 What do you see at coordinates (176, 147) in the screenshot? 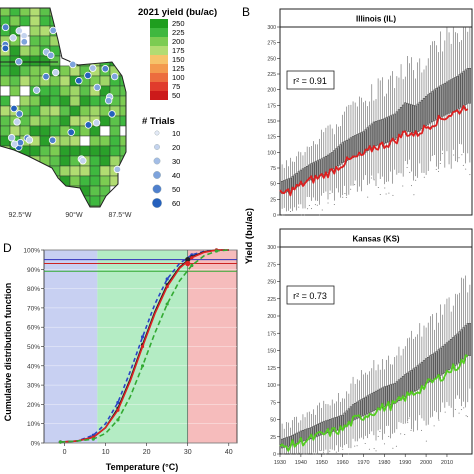
I see `trials-legend-value: 20` at bounding box center [176, 147].